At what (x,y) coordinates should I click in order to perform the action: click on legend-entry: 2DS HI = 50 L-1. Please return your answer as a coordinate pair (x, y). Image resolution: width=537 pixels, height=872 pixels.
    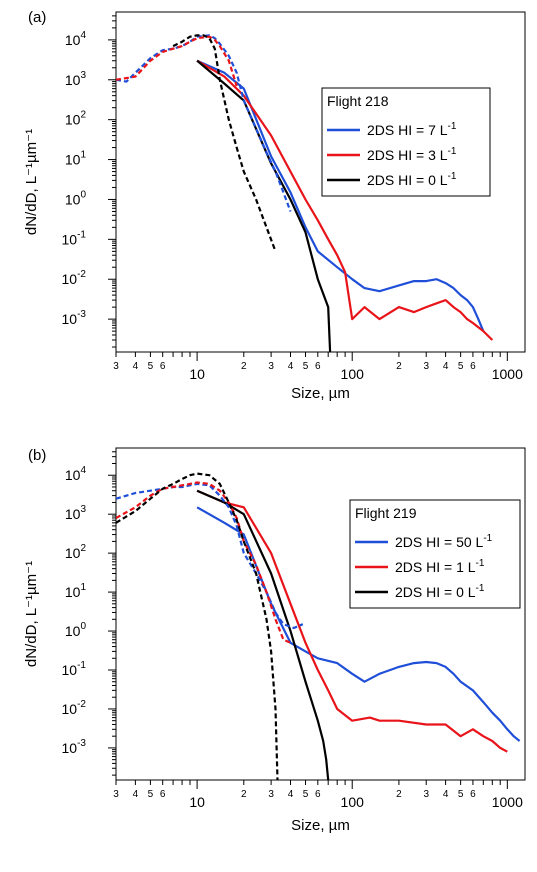
    Looking at the image, I should click on (444, 541).